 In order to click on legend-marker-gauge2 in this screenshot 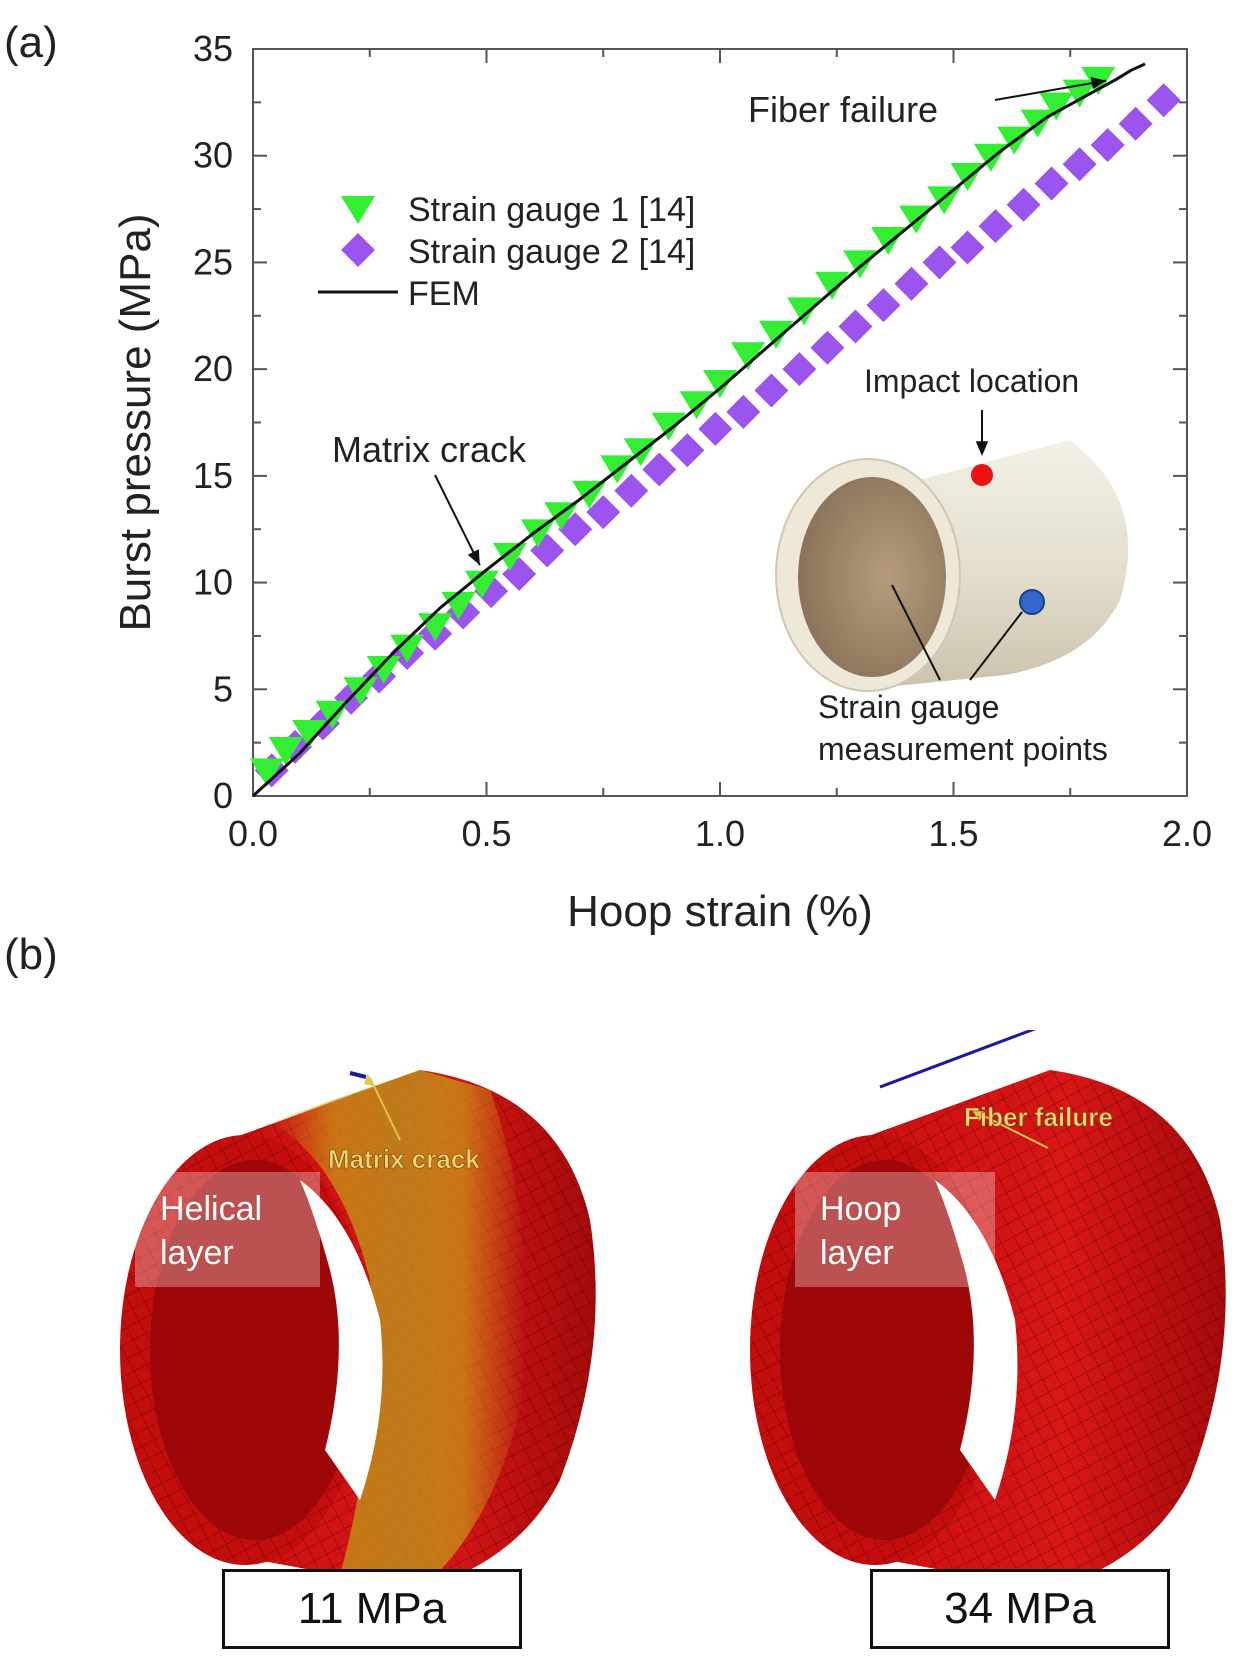, I will do `click(358, 250)`.